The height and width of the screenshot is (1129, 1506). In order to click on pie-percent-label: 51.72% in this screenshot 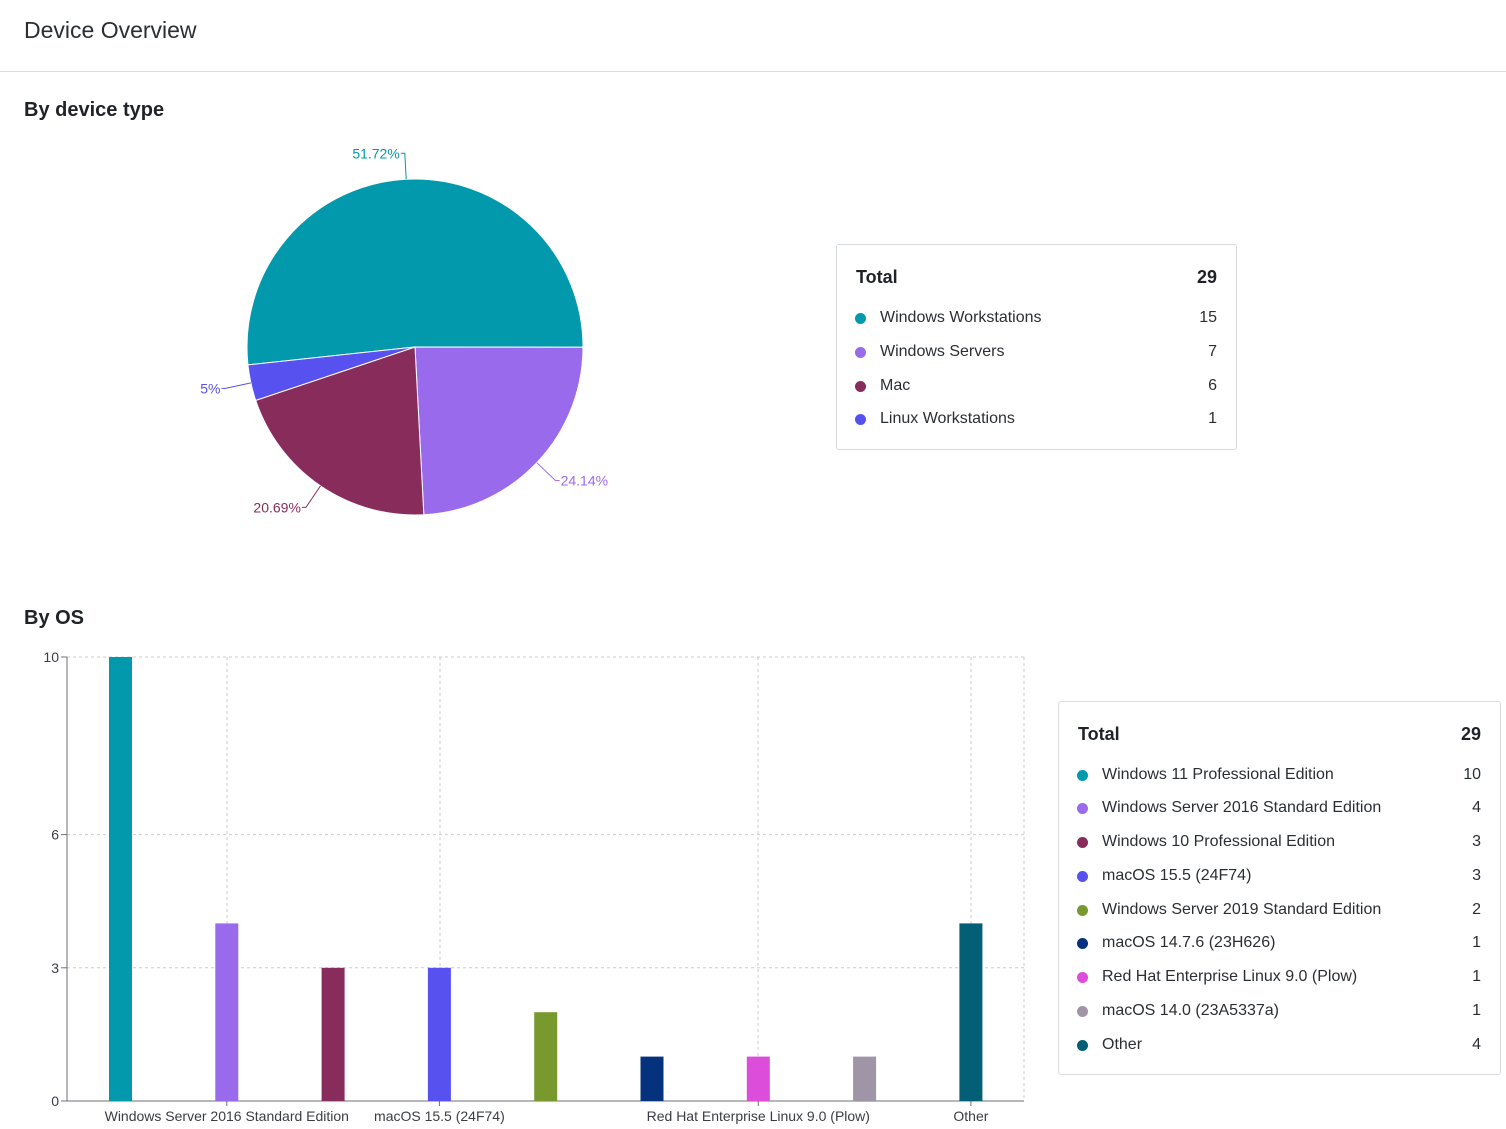, I will do `click(375, 153)`.